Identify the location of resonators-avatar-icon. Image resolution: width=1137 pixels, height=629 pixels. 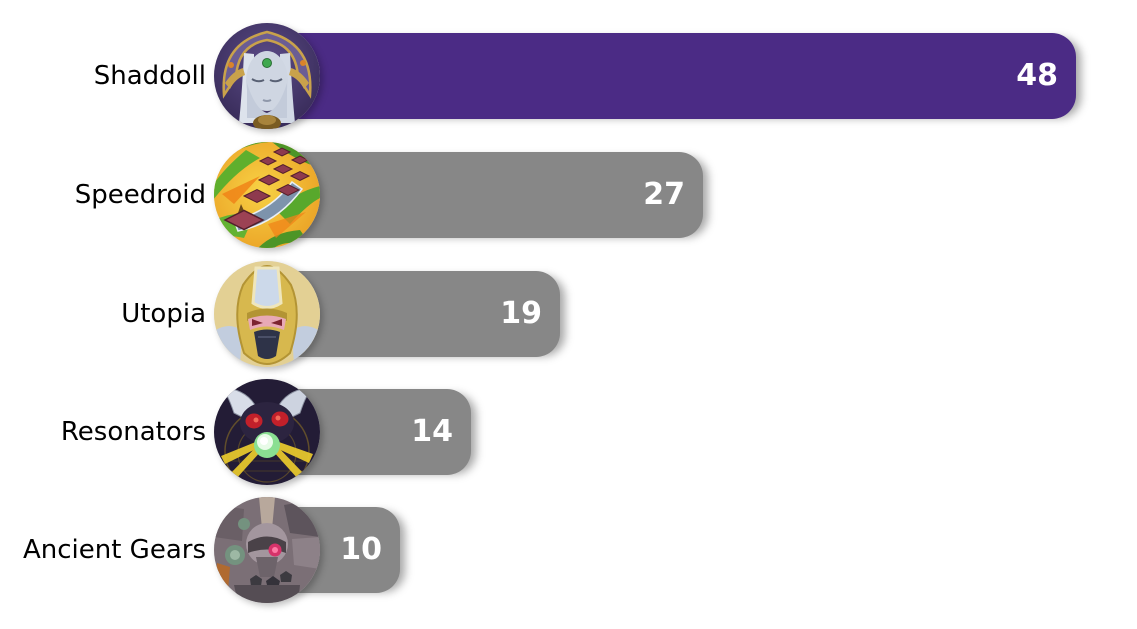
(267, 432).